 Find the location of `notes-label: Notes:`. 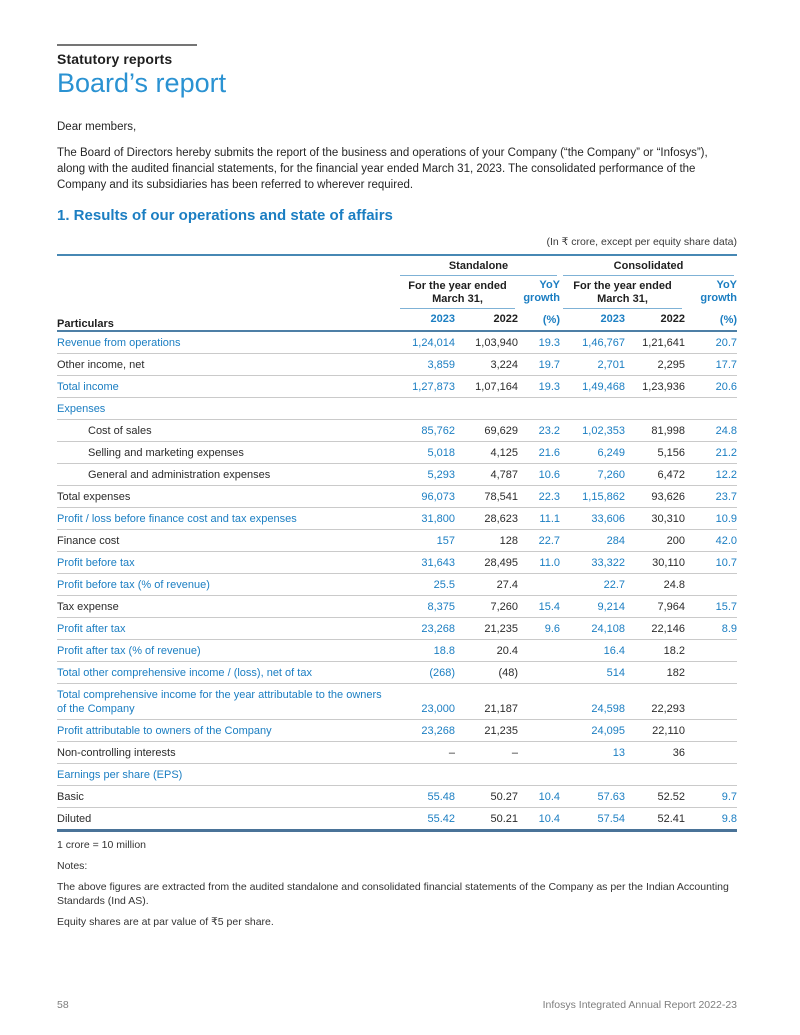

notes-label: Notes: is located at coordinates (72, 866).